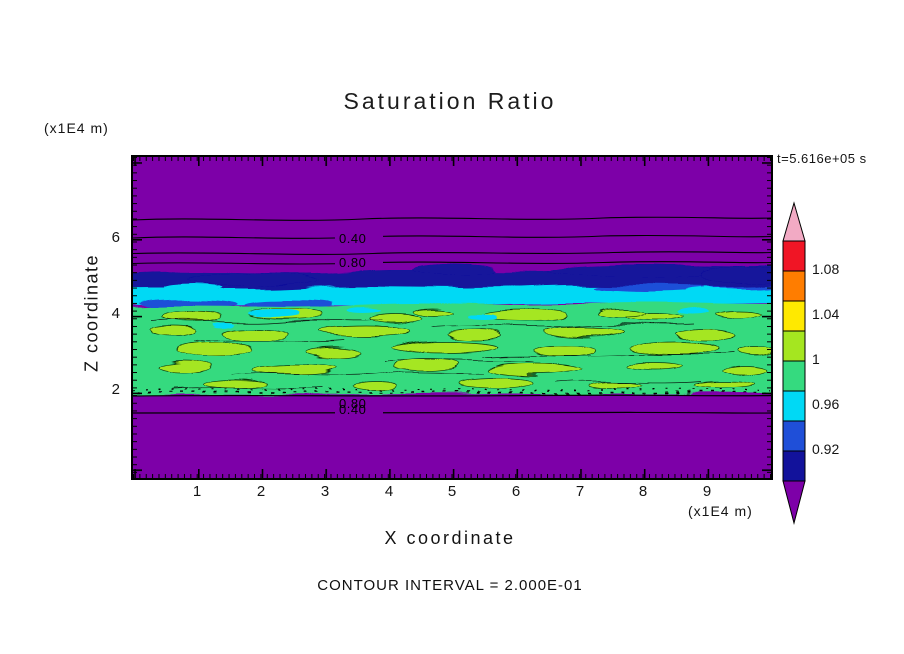 This screenshot has width=904, height=654. I want to click on x-axis-unit: (x1E4 m), so click(720, 511).